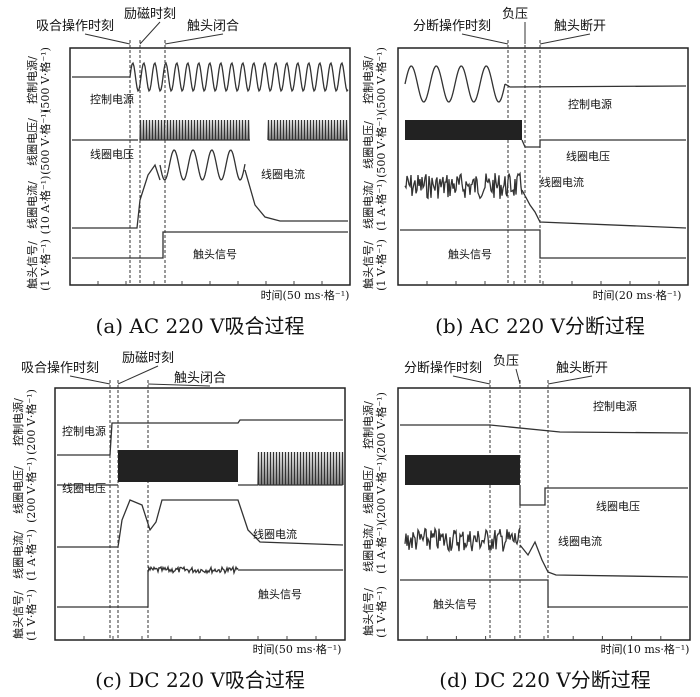  I want to click on channel-label-line: 线圈电流/, so click(32, 205).